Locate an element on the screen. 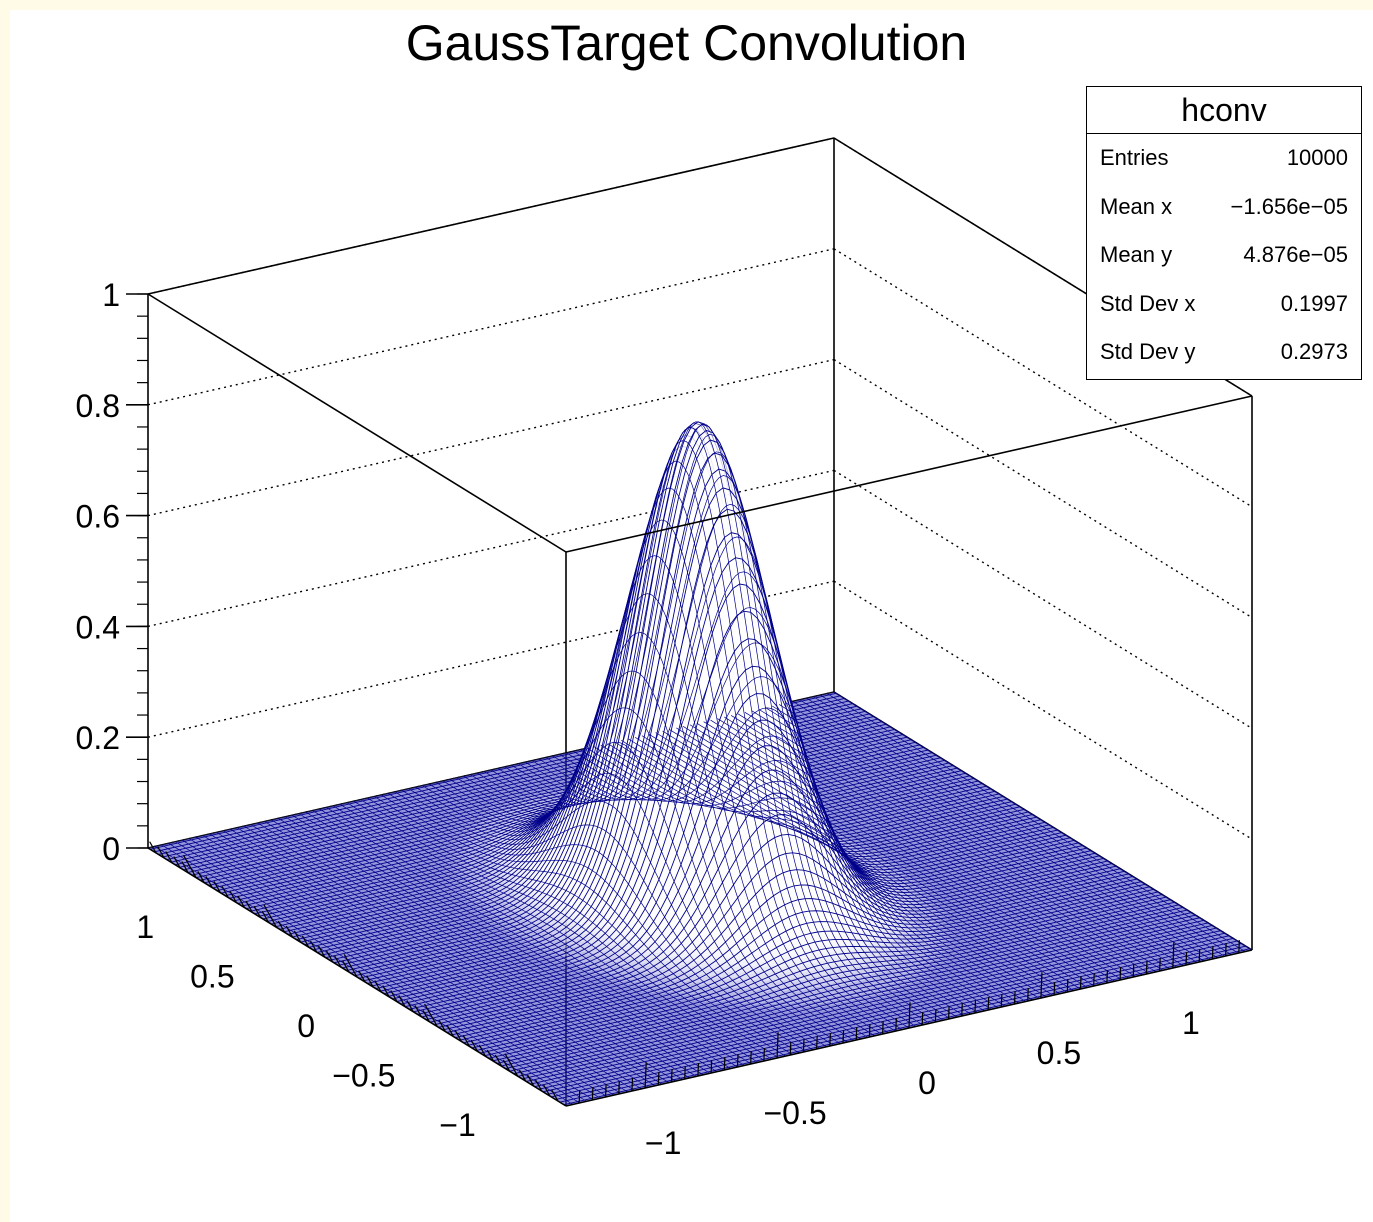  z-tick-label: 0.8 is located at coordinates (98, 406).